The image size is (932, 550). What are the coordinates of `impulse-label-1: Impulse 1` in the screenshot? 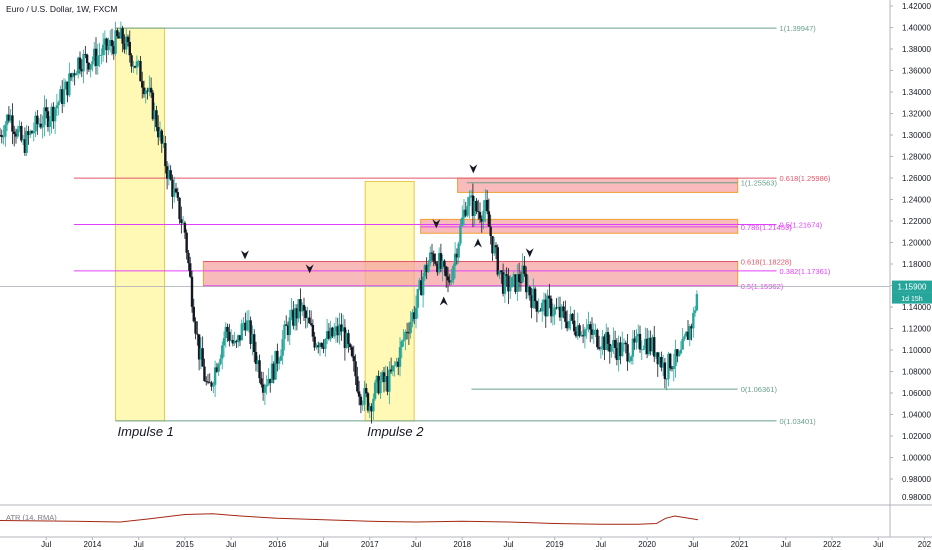 It's located at (146, 431).